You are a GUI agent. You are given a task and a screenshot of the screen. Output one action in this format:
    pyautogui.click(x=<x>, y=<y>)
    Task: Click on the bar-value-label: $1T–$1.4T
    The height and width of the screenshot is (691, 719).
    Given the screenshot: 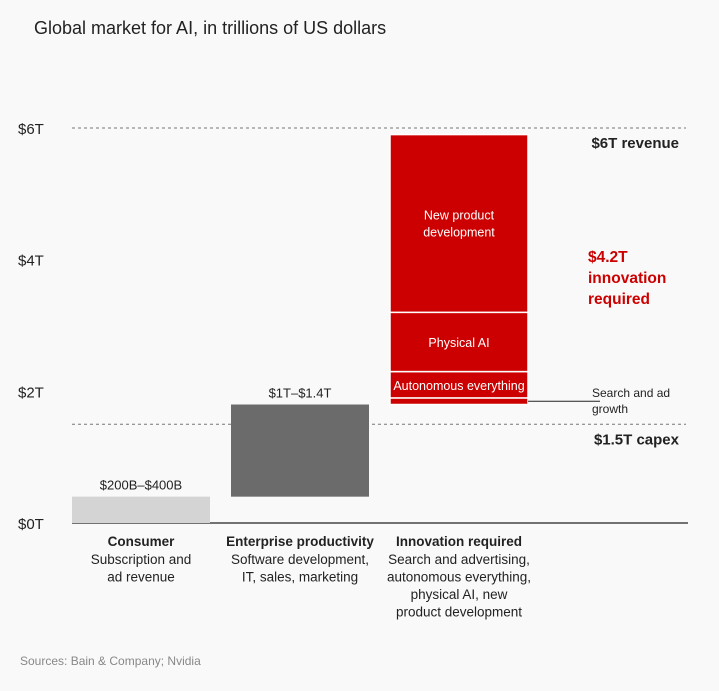 What is the action you would take?
    pyautogui.click(x=300, y=393)
    